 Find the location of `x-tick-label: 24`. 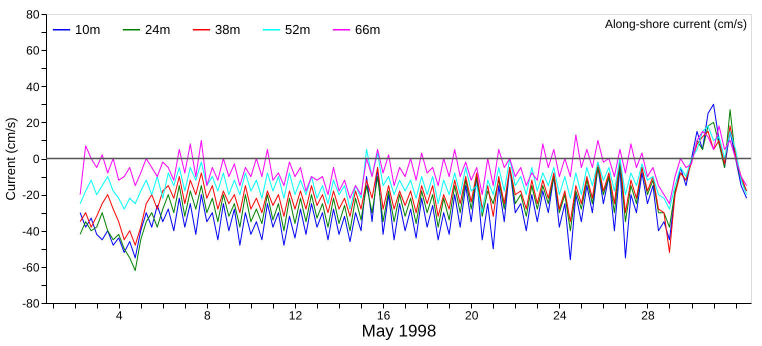

x-tick-label: 24 is located at coordinates (560, 315).